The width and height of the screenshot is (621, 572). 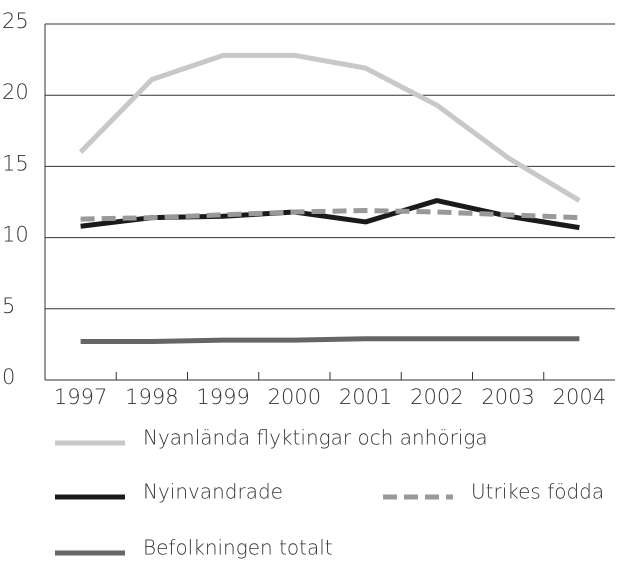 What do you see at coordinates (80, 397) in the screenshot?
I see `x-tick-label: 1997` at bounding box center [80, 397].